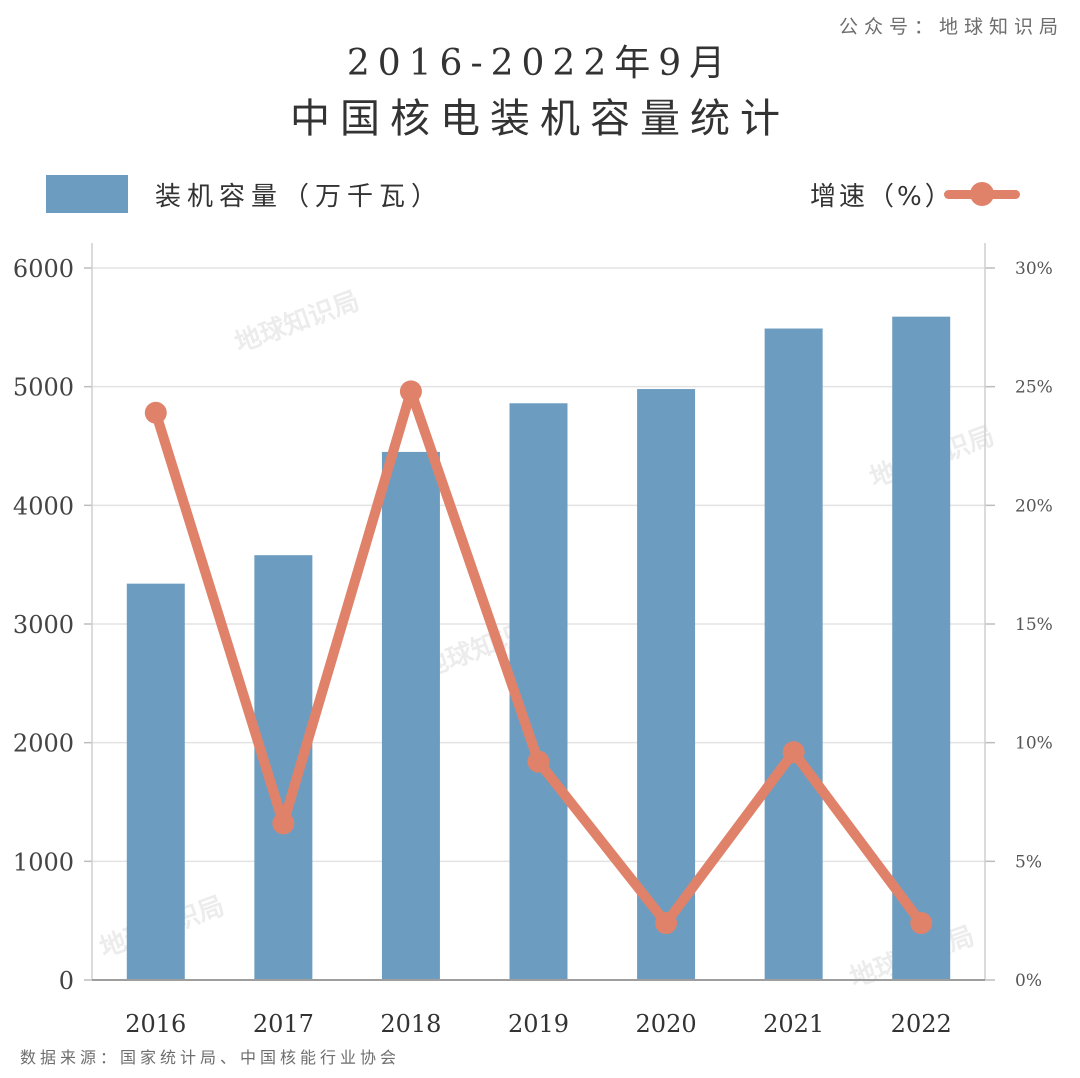  Describe the element at coordinates (793, 752) in the screenshot. I see `growth-point-2021` at that location.